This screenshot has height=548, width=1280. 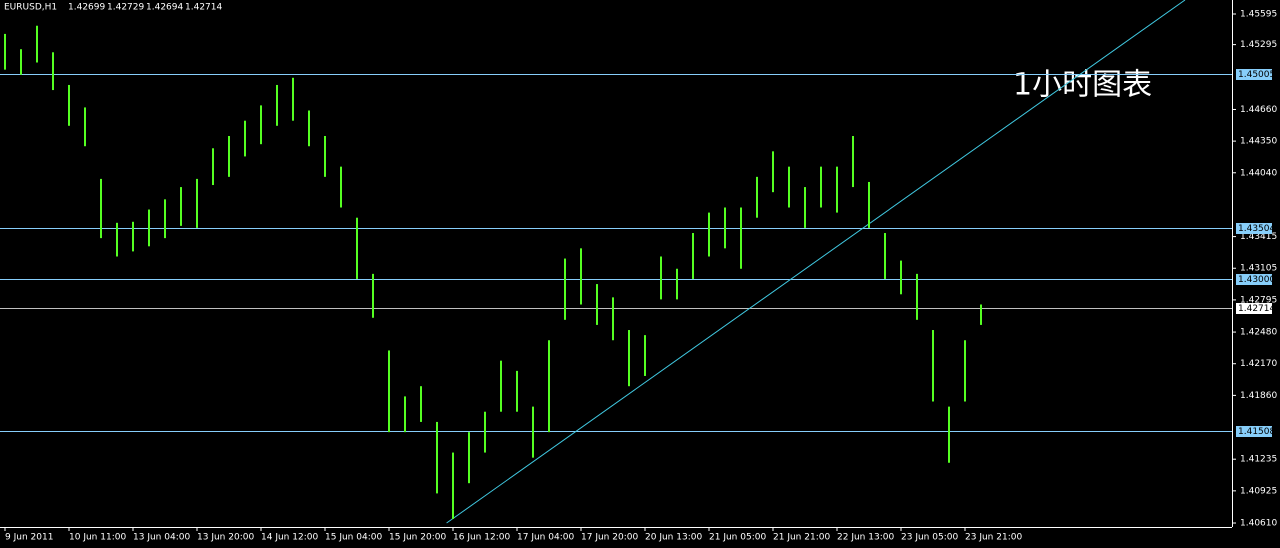 What do you see at coordinates (1258, 45) in the screenshot?
I see `y-tick-label: 1.45295` at bounding box center [1258, 45].